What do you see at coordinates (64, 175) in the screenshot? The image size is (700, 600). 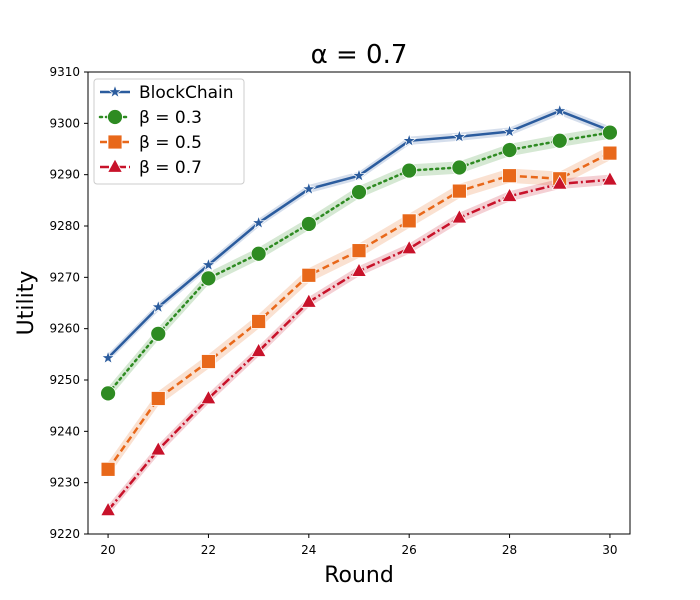 I see `y-tick-label: 9290` at bounding box center [64, 175].